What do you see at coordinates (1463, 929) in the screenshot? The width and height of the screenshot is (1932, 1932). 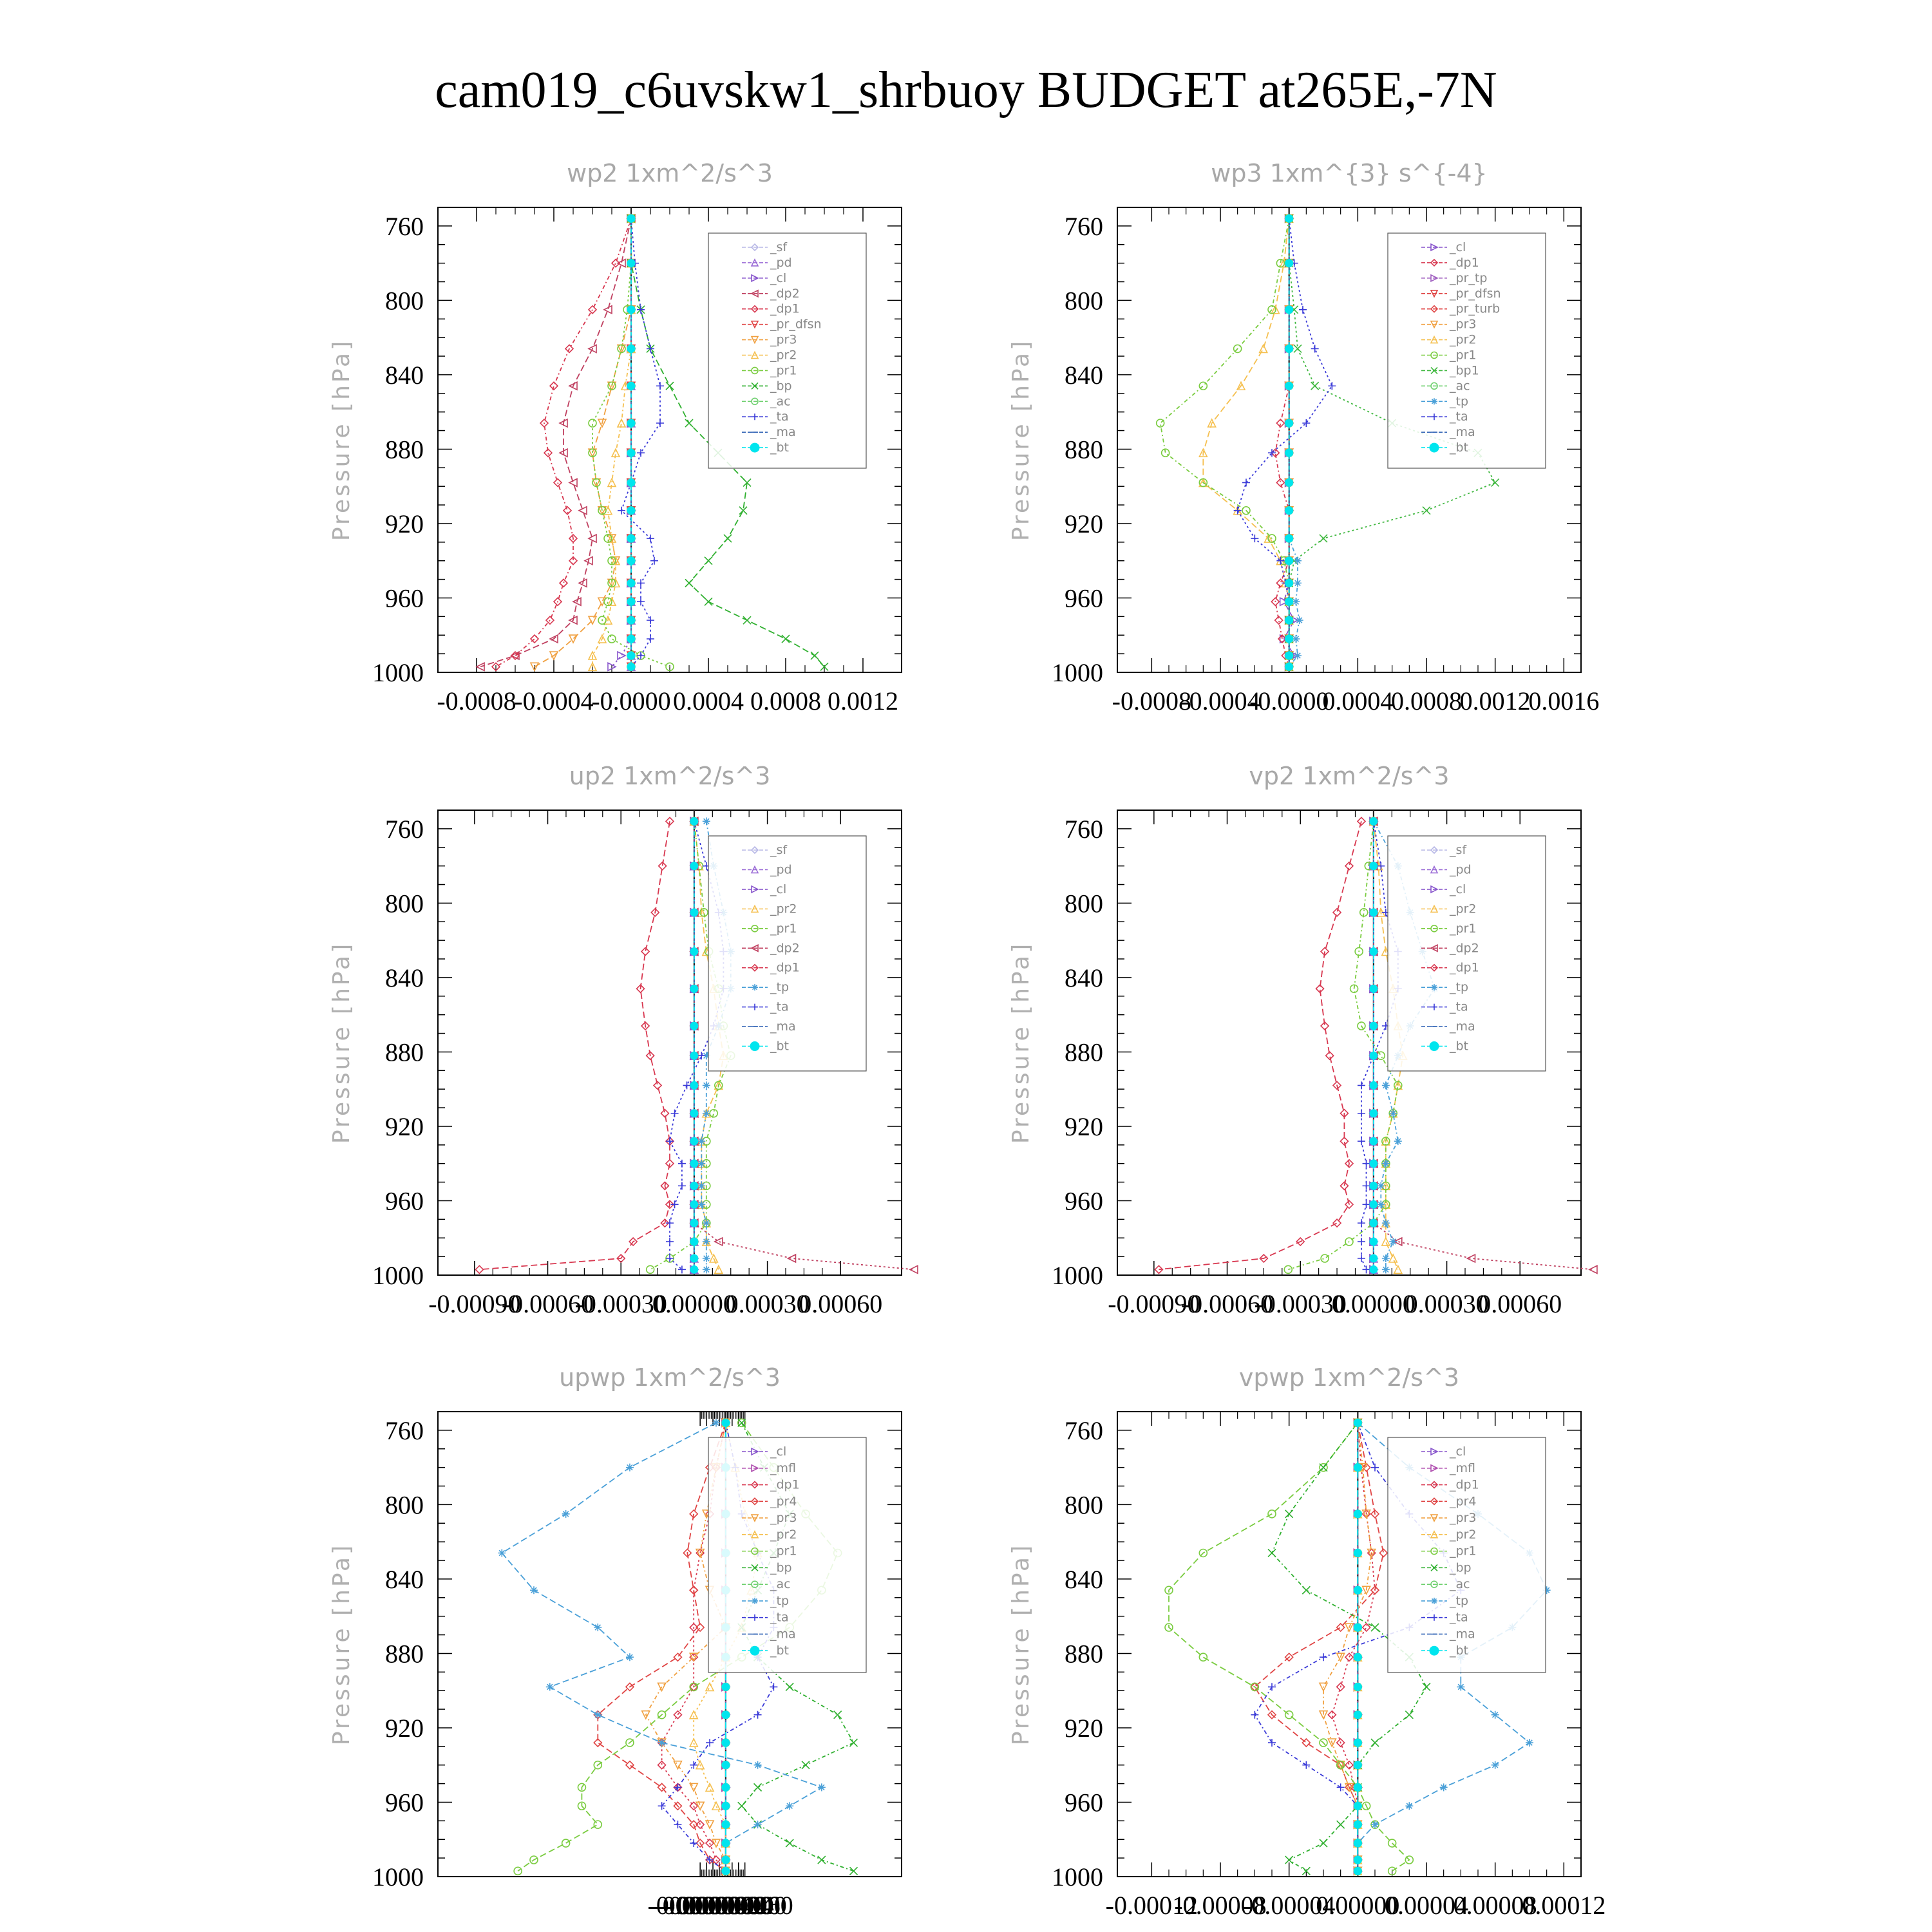 I see `legend-entry: _pr1` at bounding box center [1463, 929].